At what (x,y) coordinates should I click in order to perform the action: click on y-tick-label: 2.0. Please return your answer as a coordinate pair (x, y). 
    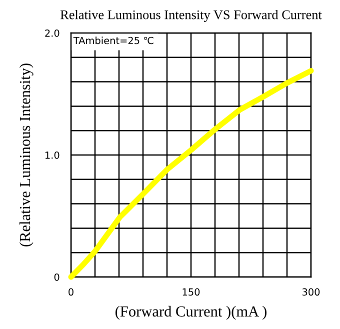
    Looking at the image, I should click on (52, 33).